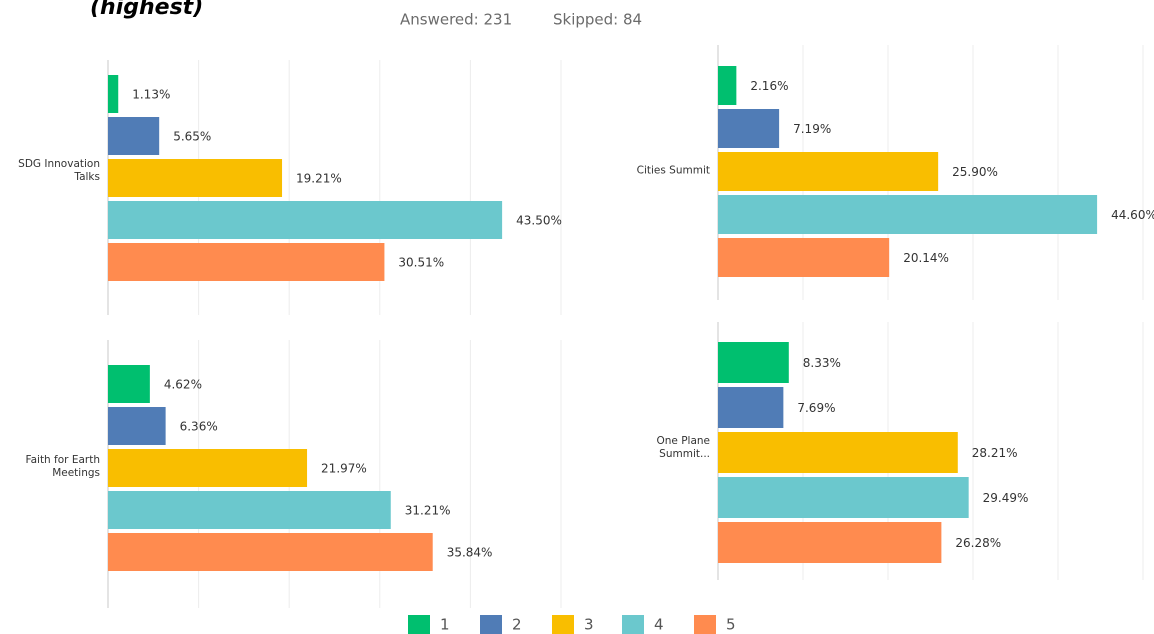  What do you see at coordinates (428, 511) in the screenshot?
I see `value-label: 31.21%` at bounding box center [428, 511].